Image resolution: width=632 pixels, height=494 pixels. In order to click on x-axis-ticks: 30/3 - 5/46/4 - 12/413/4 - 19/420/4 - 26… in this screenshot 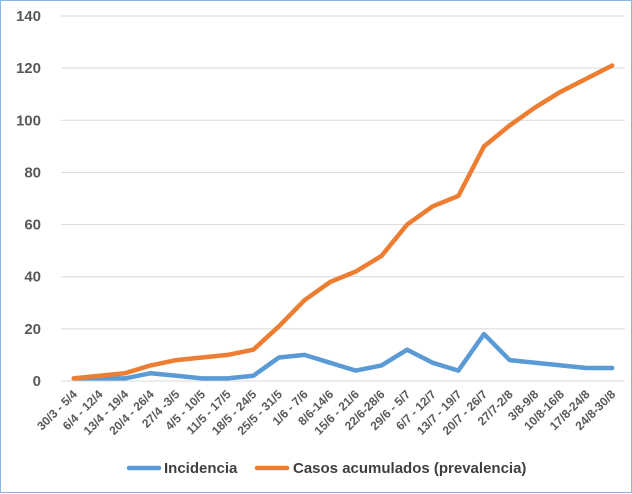, I will do `click(326, 412)`.